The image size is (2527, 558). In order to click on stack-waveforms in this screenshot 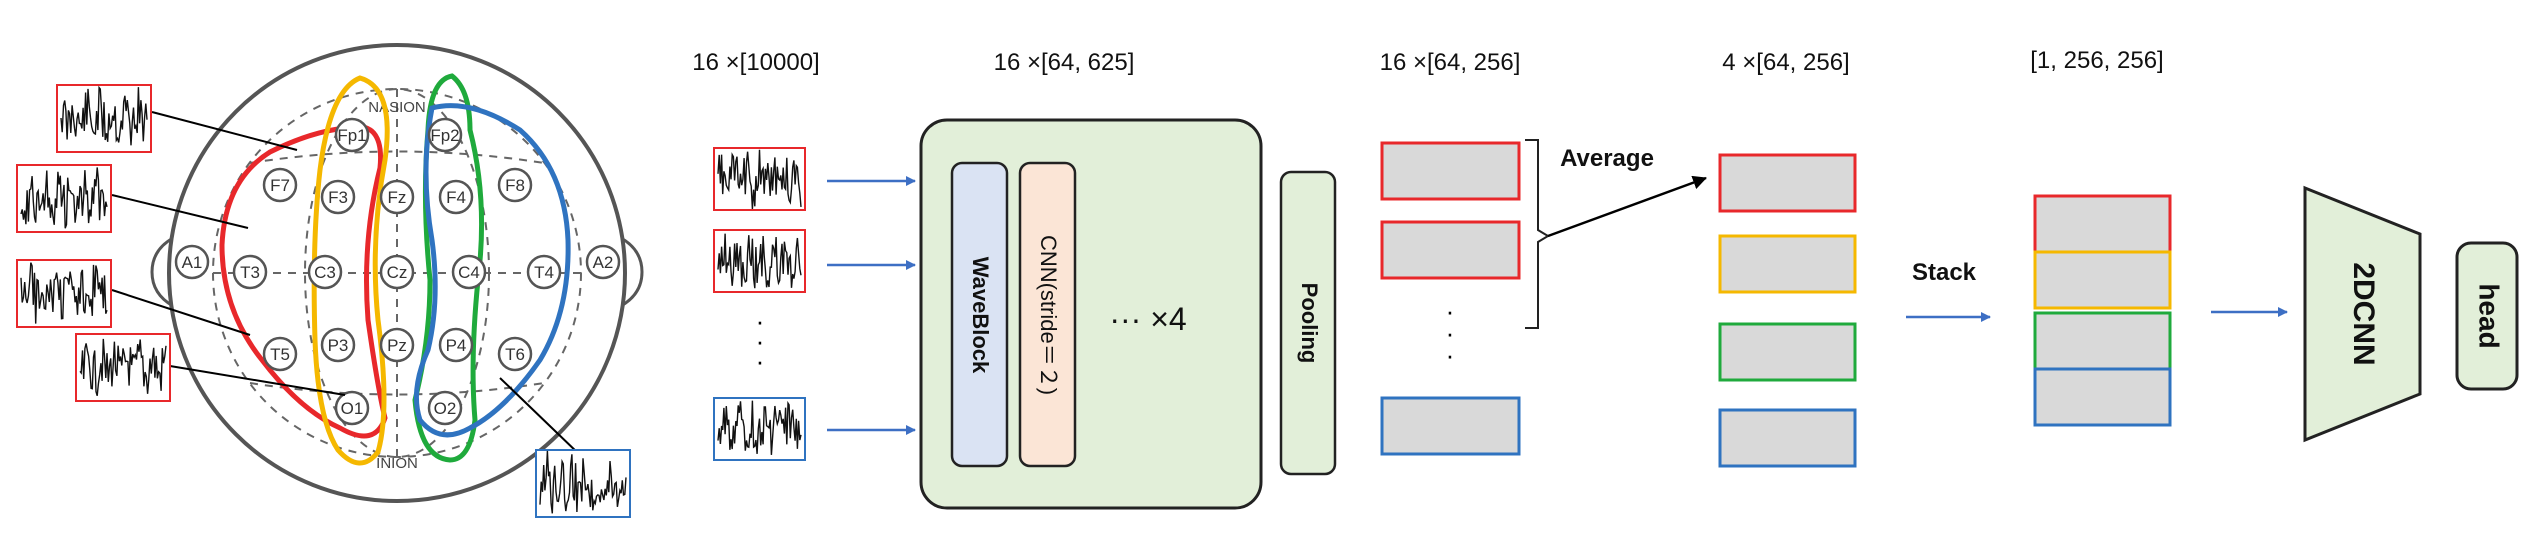, I will do `click(759, 302)`.